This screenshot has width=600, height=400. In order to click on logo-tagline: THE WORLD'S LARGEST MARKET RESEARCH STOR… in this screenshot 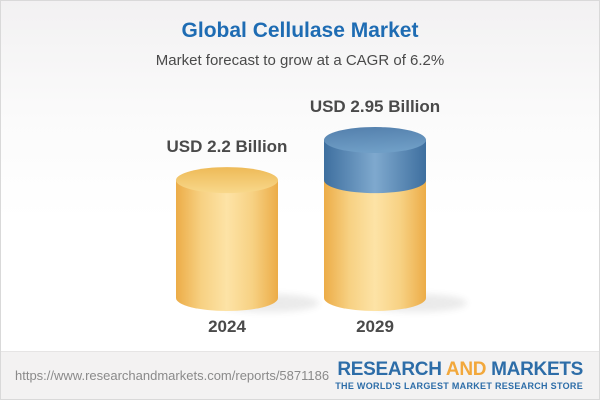, I will do `click(459, 386)`.